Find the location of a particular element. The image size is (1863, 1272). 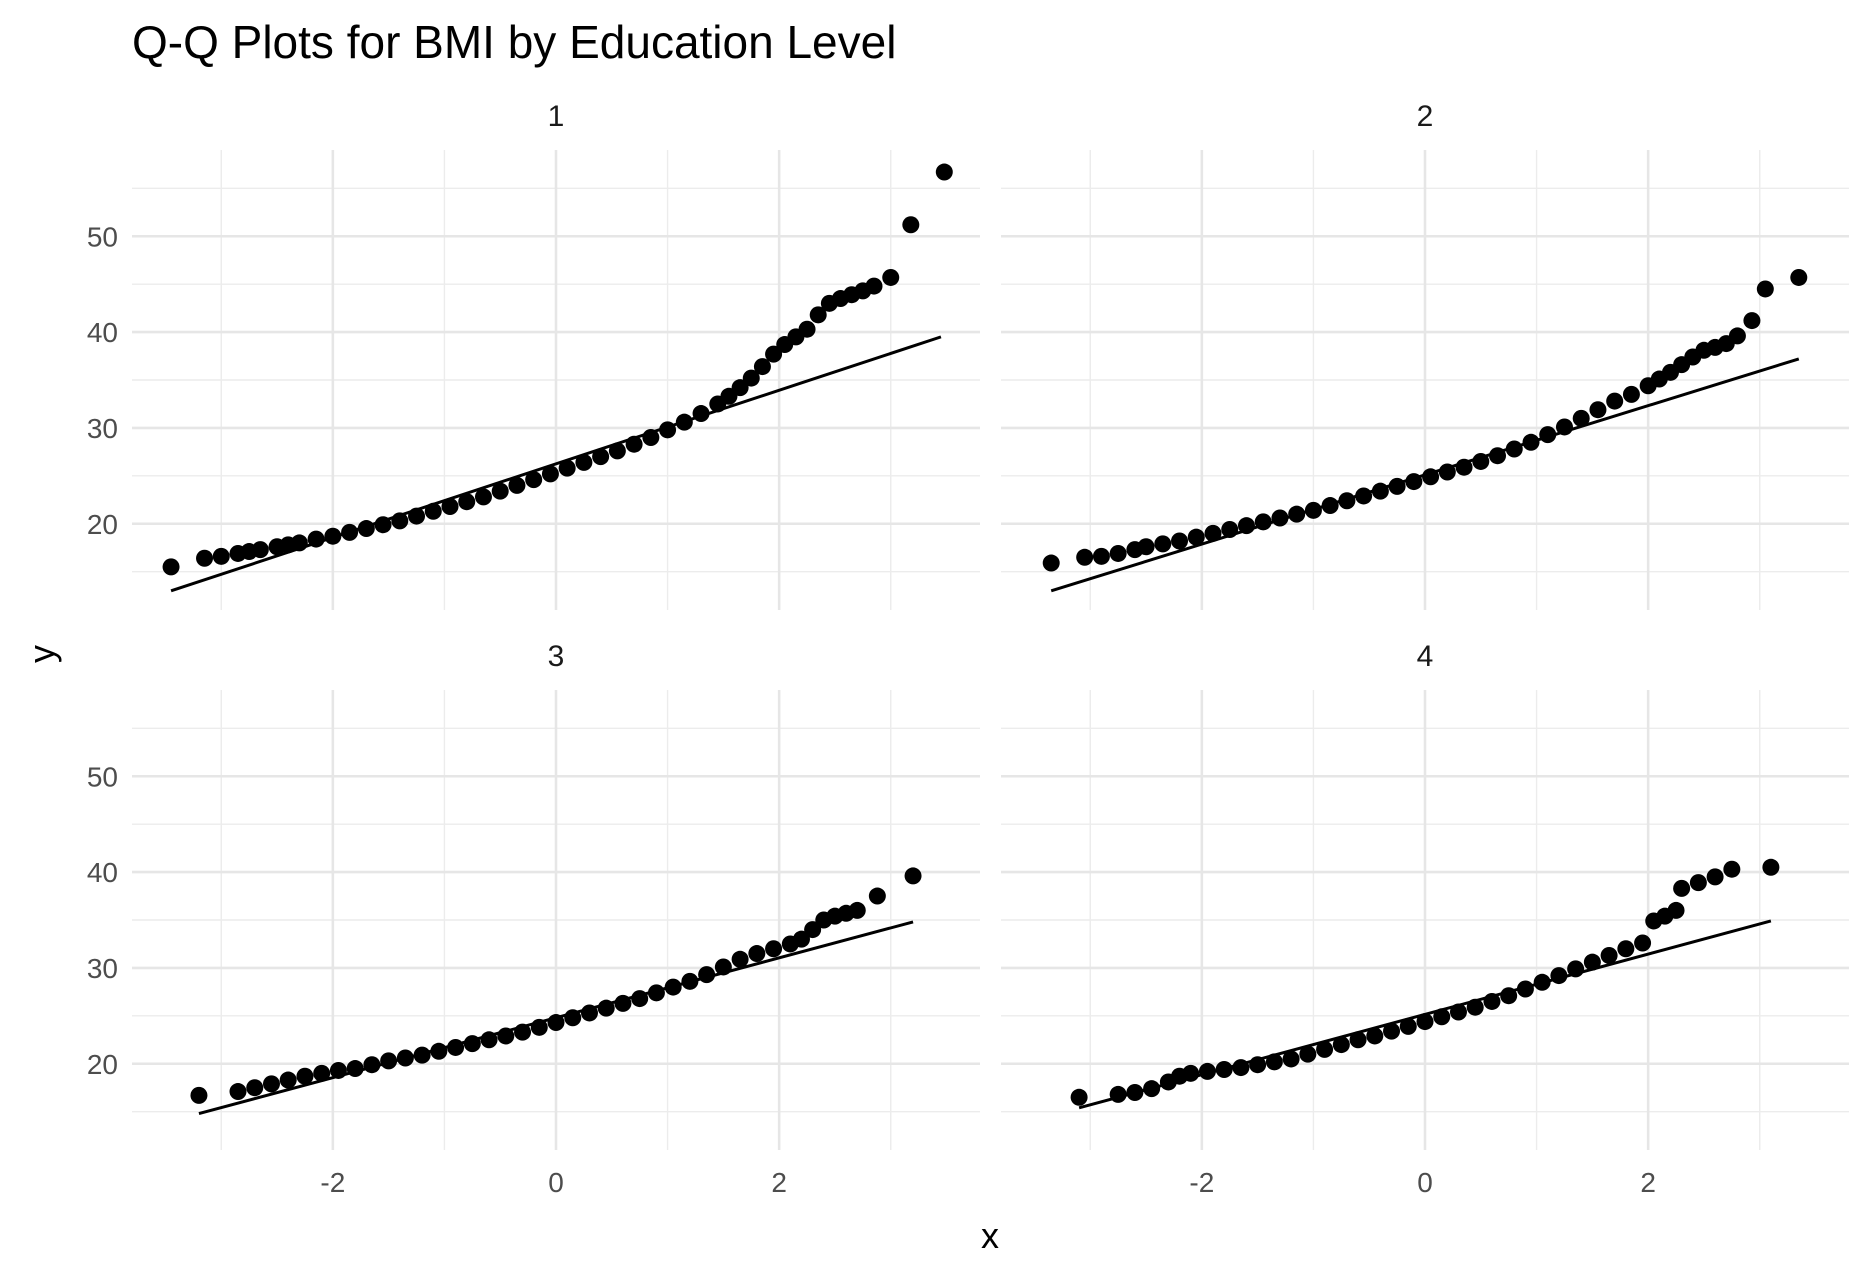

facet-strip-label: 1 is located at coordinates (556, 116).